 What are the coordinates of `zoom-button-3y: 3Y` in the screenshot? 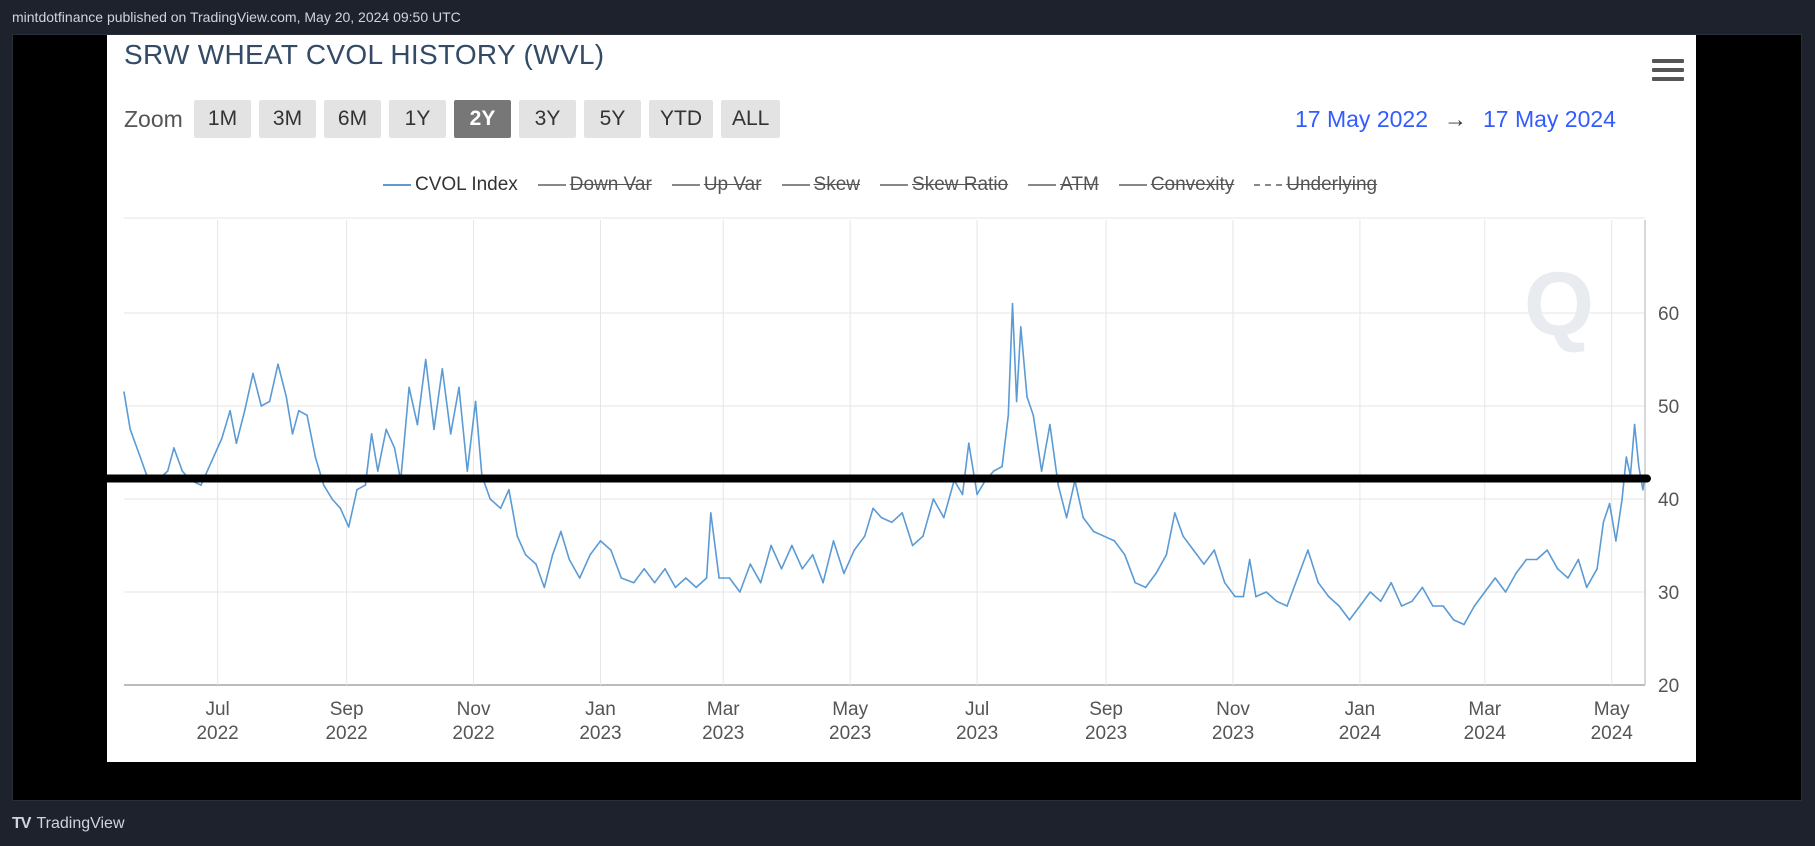 It's located at (547, 119).